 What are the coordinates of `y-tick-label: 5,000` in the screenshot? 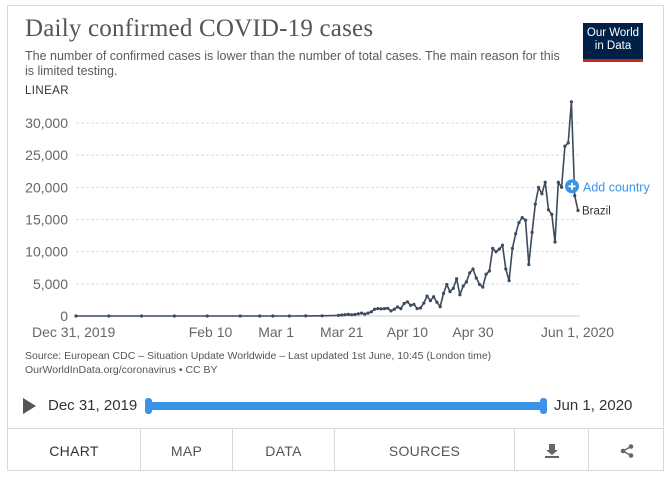 It's located at (50, 284).